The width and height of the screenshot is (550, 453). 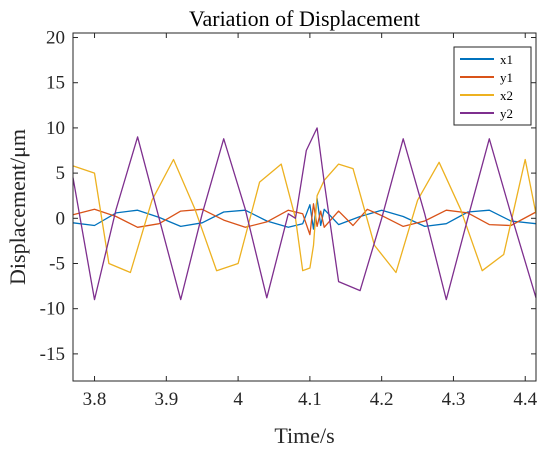 What do you see at coordinates (61, 218) in the screenshot?
I see `y-tick-label: 0` at bounding box center [61, 218].